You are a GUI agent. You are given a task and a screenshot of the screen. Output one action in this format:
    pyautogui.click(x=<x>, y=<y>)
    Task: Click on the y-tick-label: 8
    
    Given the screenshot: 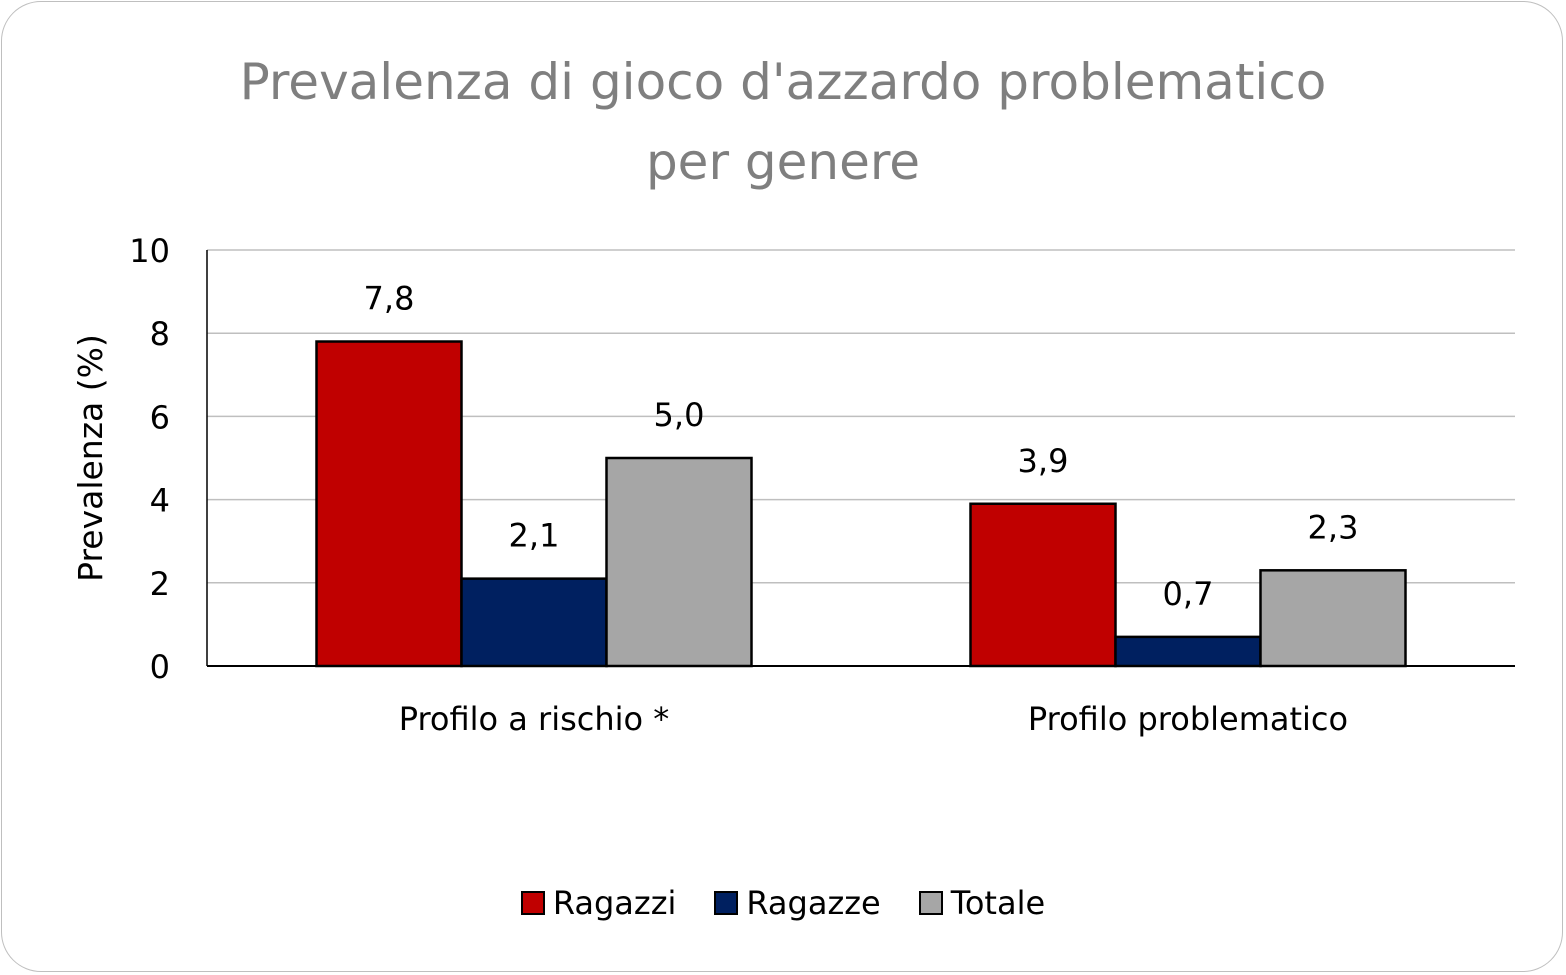 What is the action you would take?
    pyautogui.click(x=160, y=334)
    